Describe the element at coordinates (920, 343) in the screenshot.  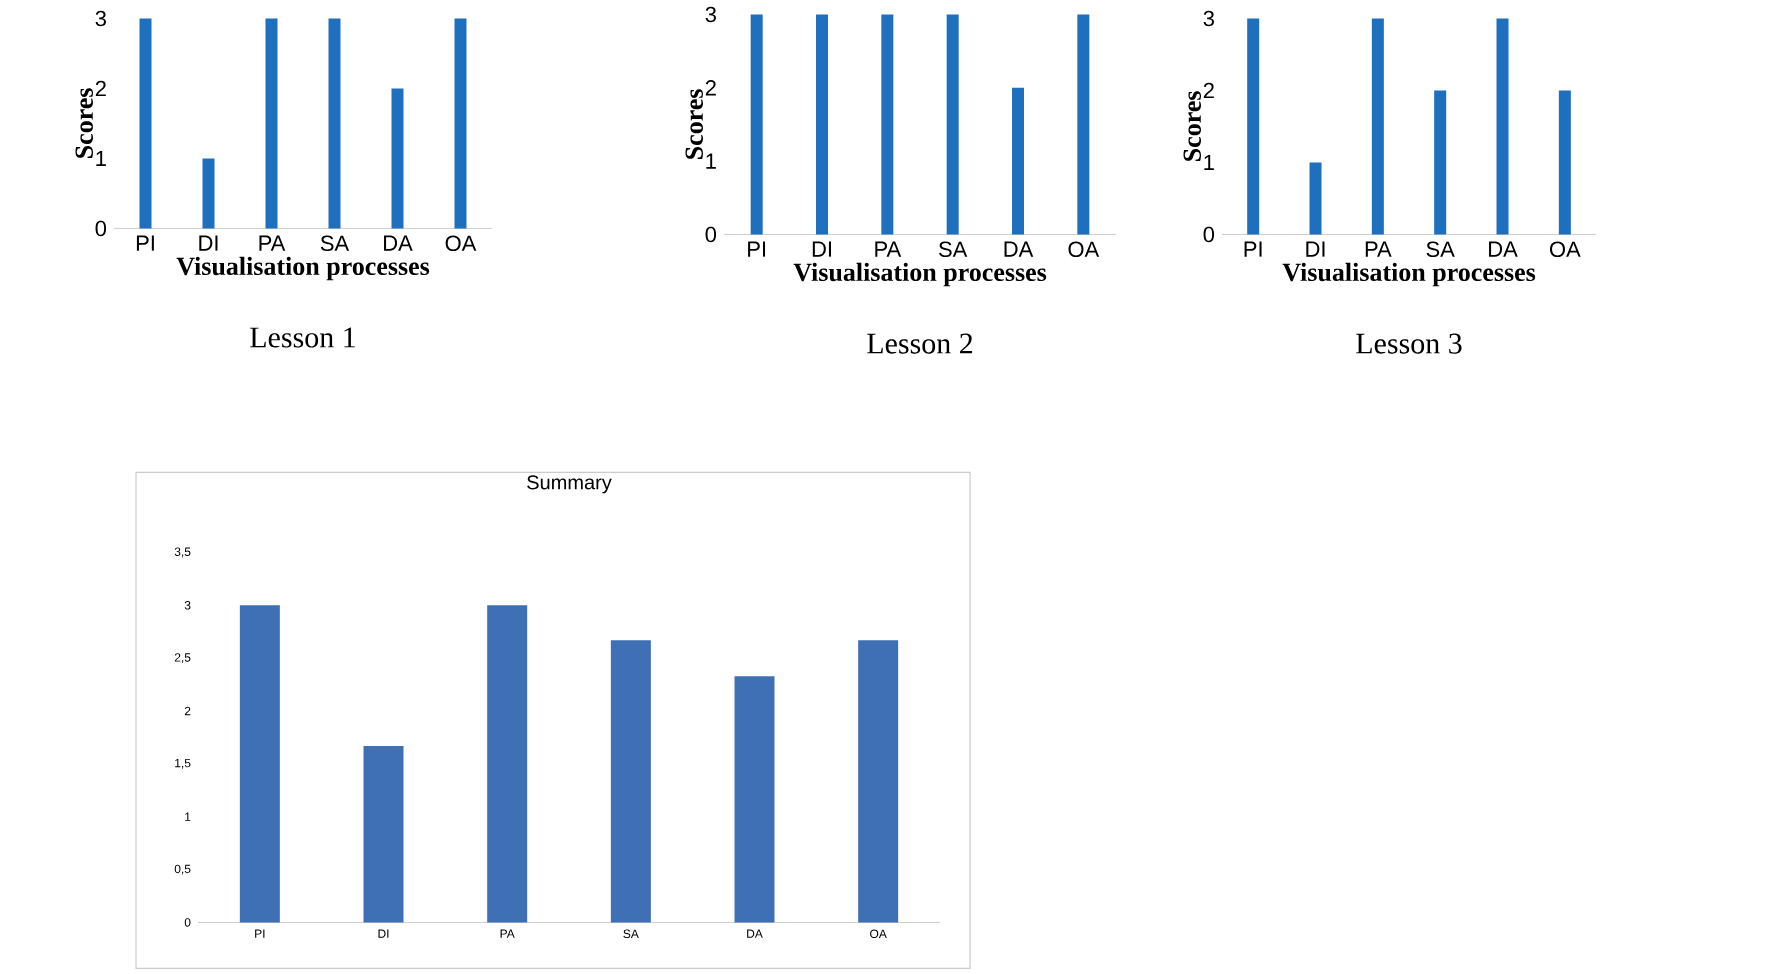
I see `text: Lesson 2` at that location.